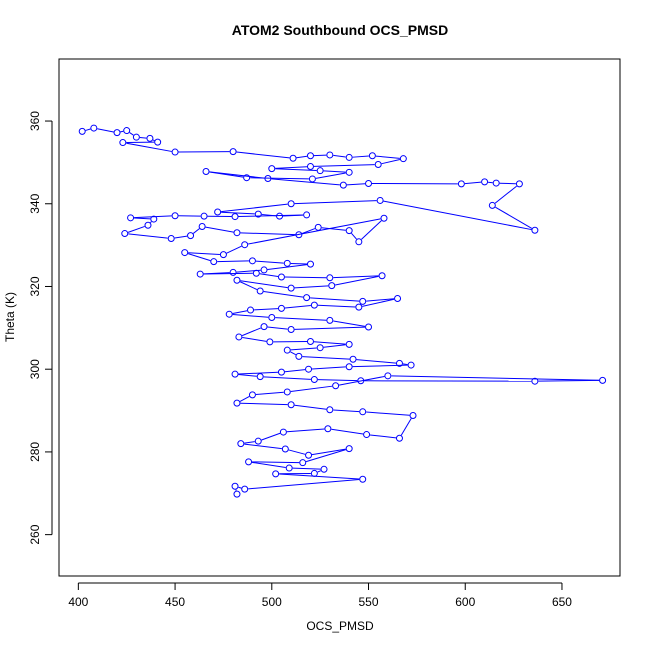 Image resolution: width=650 pixels, height=655 pixels. What do you see at coordinates (340, 626) in the screenshot?
I see `x-axis-label: OCS_PMSD` at bounding box center [340, 626].